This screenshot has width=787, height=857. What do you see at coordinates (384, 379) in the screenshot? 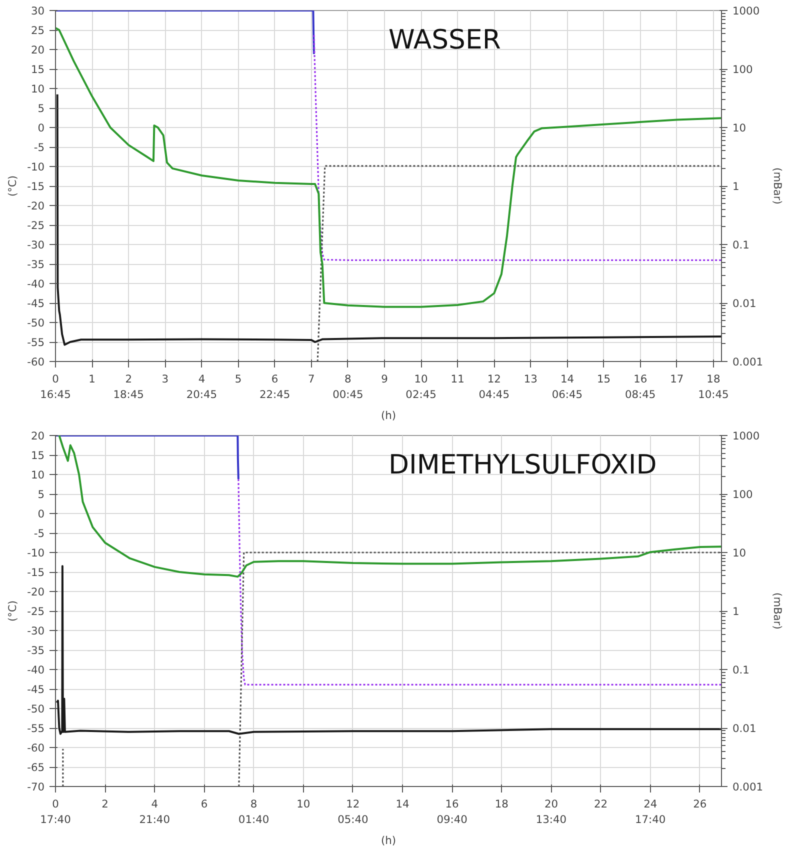
I see `x-tick-label: 9` at bounding box center [384, 379].